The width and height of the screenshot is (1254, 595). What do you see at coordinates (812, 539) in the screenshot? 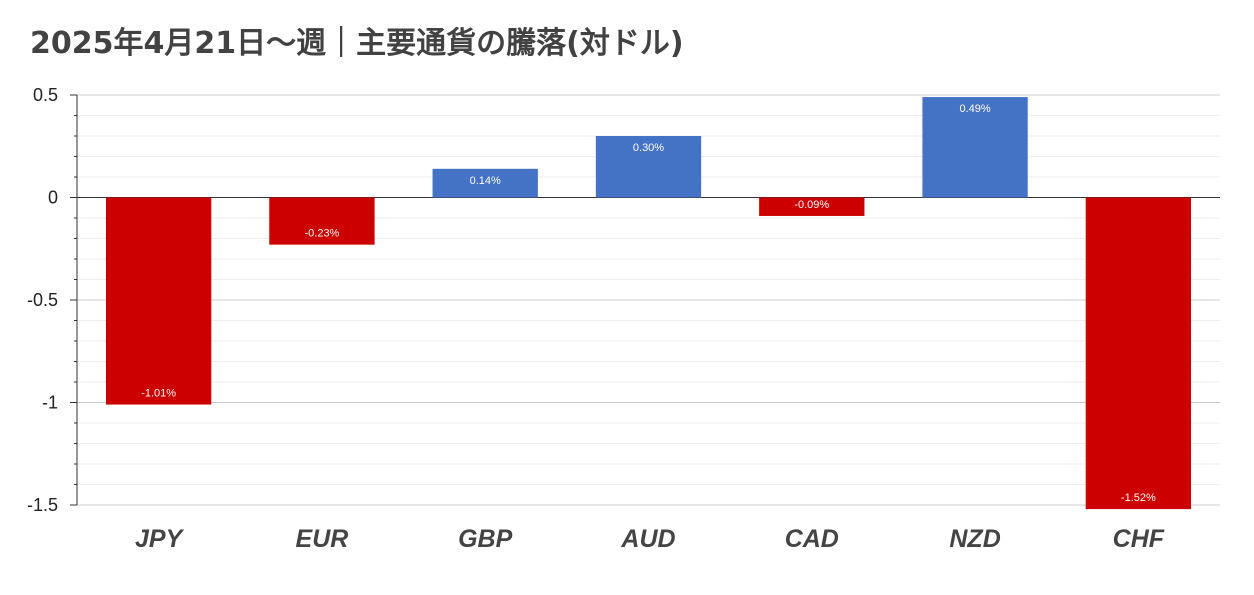
I see `x-tick-label-cad: CAD` at bounding box center [812, 539].